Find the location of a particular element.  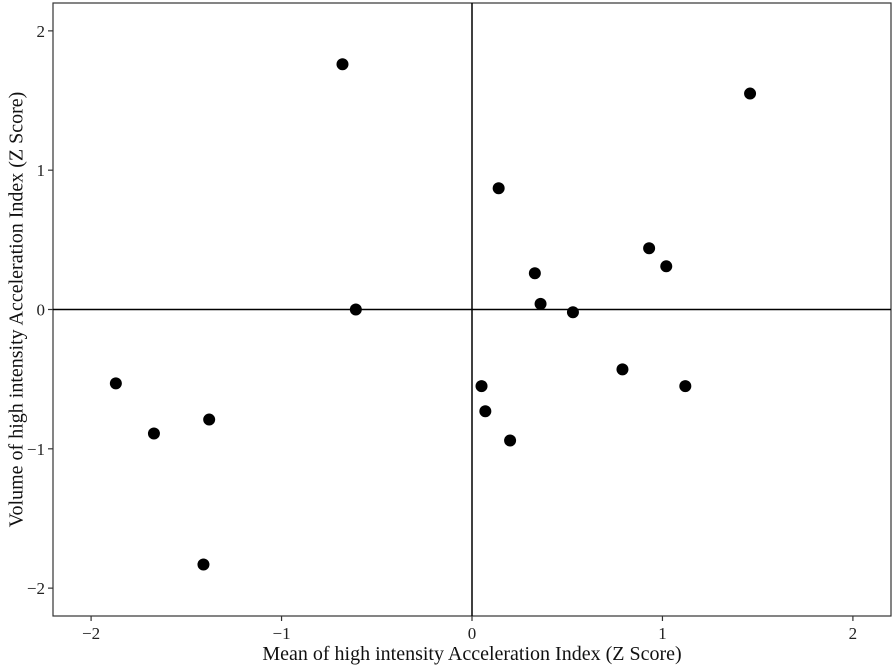

y-tick-label: 0 is located at coordinates (41, 310).